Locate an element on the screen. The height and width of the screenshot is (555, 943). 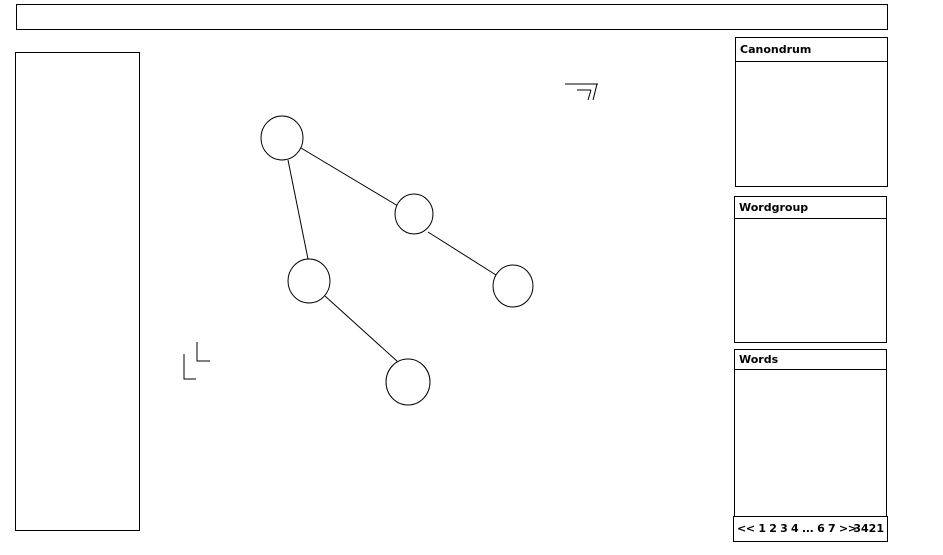
words-pagination: << 1 2 3 4 ... 6 7 >> 3421 is located at coordinates (810, 529).